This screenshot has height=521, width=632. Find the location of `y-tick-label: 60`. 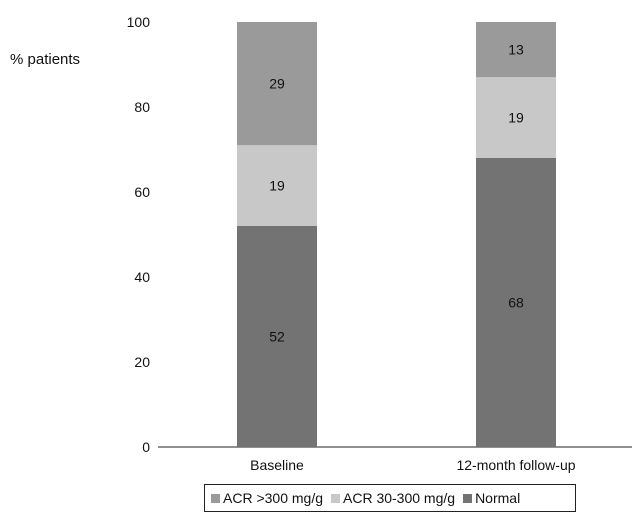

y-tick-label: 60 is located at coordinates (142, 192).